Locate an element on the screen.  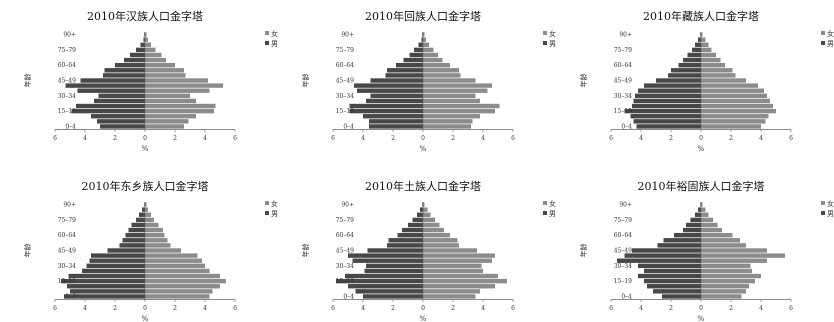
y-tick-label: 75–79 is located at coordinates (623, 220).